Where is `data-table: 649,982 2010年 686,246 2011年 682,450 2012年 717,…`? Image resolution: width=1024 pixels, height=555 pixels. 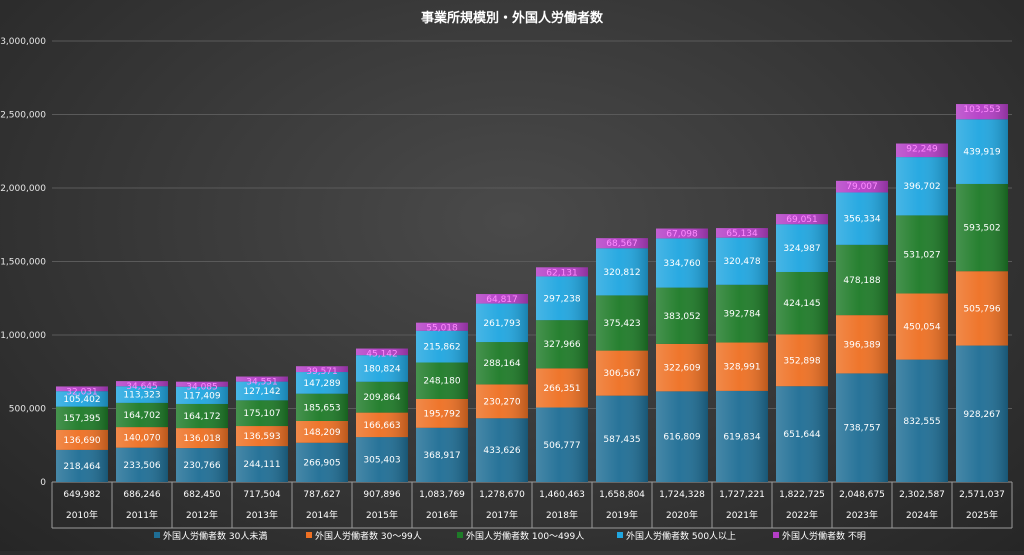 data-table: 649,982 2010年 686,246 2011年 682,450 2012年 717,… is located at coordinates (532, 505).